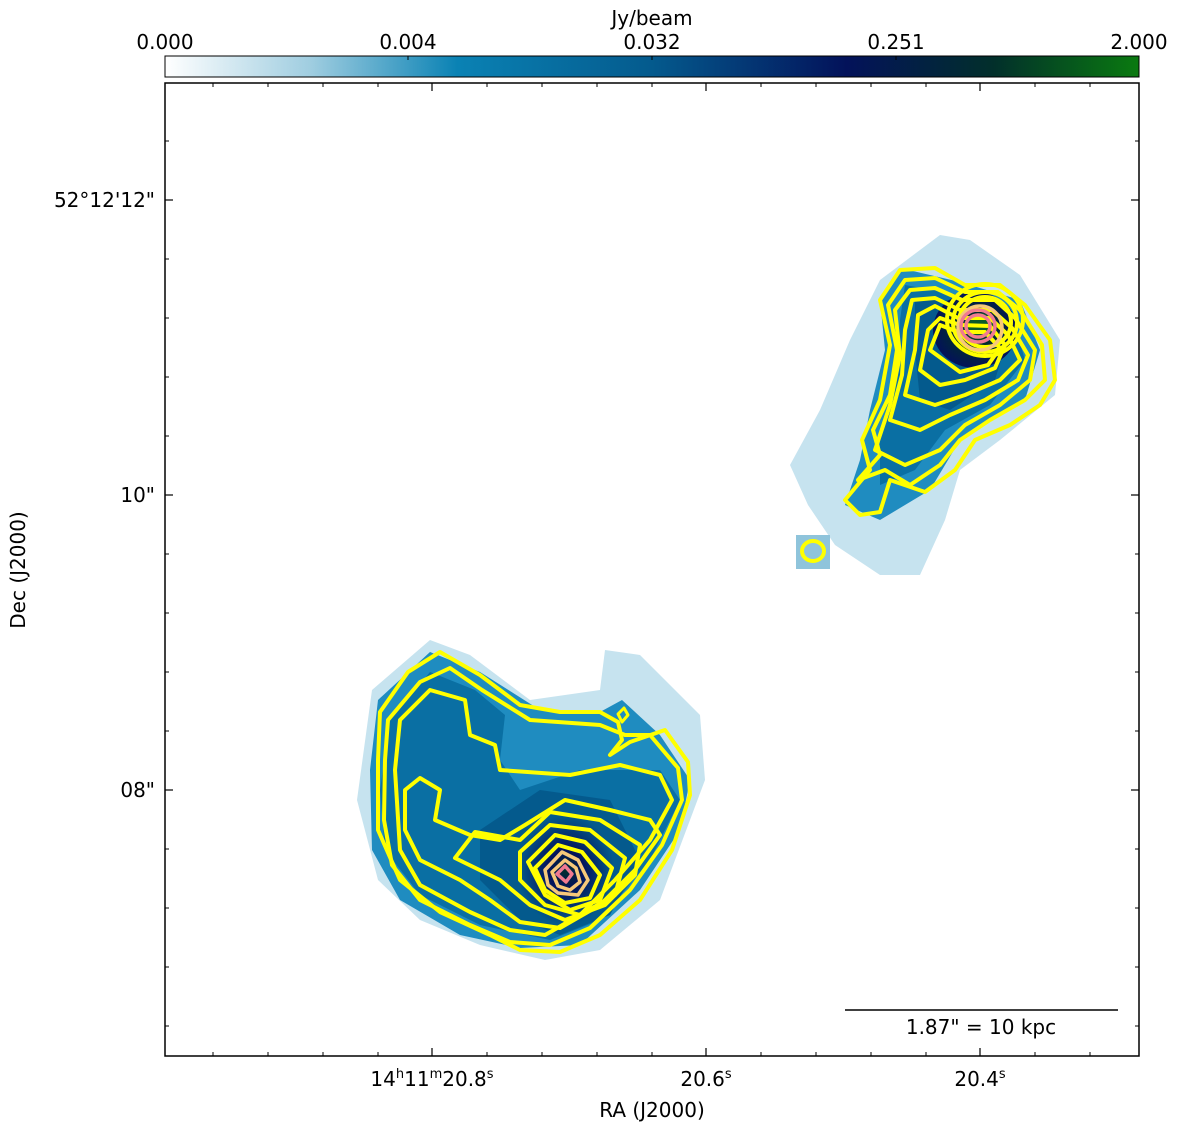  What do you see at coordinates (706, 1079) in the screenshot?
I see `x-tick-label: 20.6s` at bounding box center [706, 1079].